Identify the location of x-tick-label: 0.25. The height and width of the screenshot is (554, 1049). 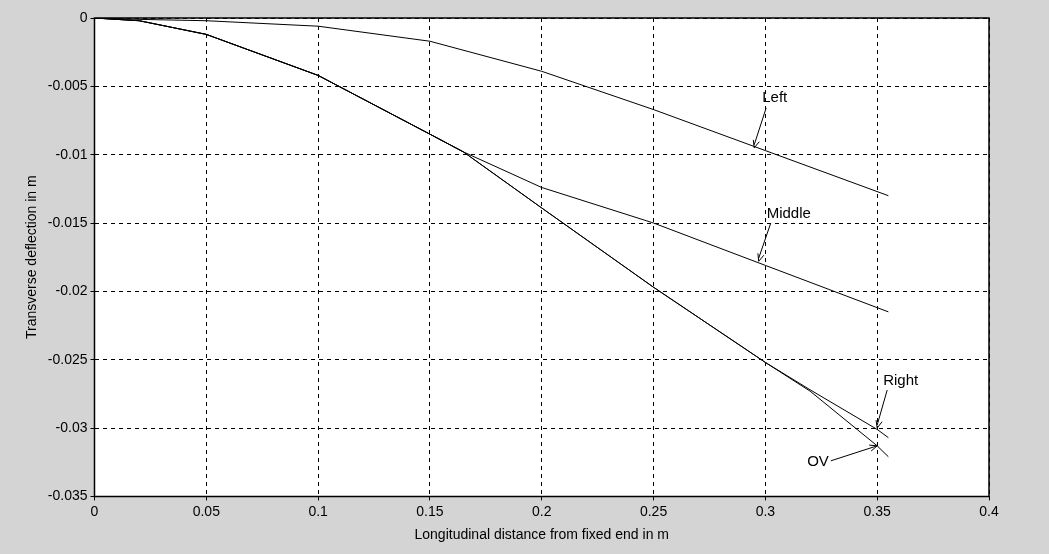
(653, 510).